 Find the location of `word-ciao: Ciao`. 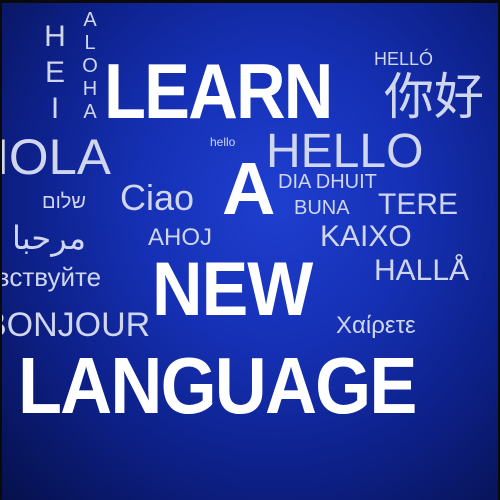

word-ciao: Ciao is located at coordinates (157, 197).